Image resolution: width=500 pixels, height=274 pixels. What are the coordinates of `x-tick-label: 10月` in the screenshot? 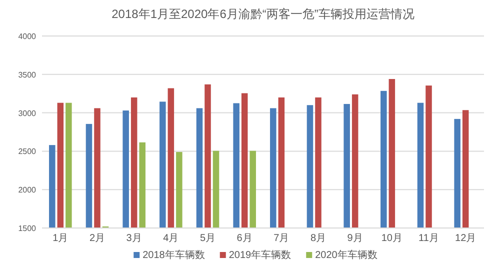 It's located at (391, 238).